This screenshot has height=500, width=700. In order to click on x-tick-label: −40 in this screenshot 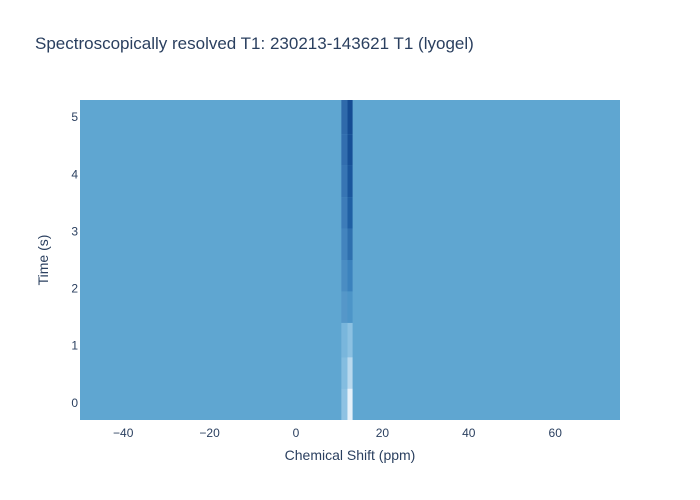, I will do `click(123, 433)`.